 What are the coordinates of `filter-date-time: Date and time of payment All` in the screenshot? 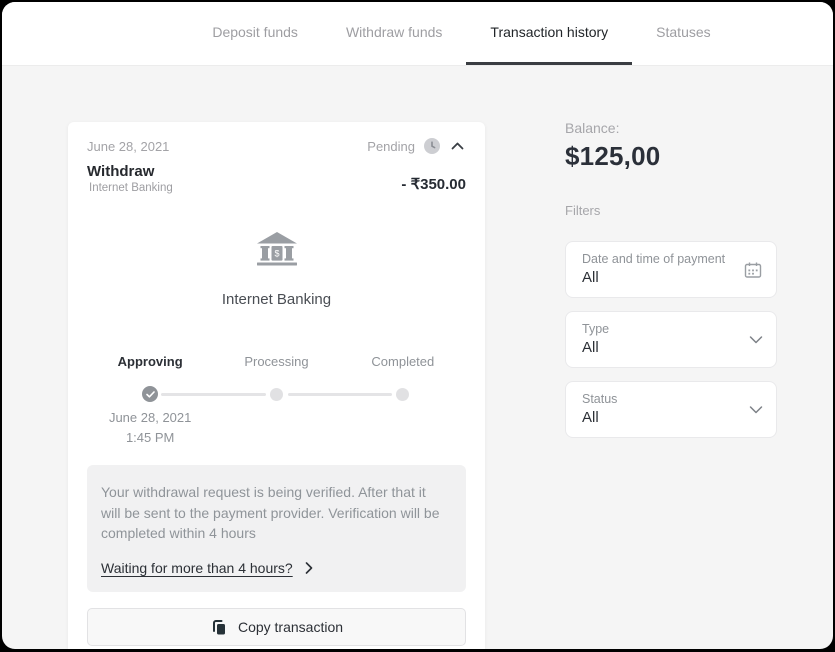 It's located at (671, 269).